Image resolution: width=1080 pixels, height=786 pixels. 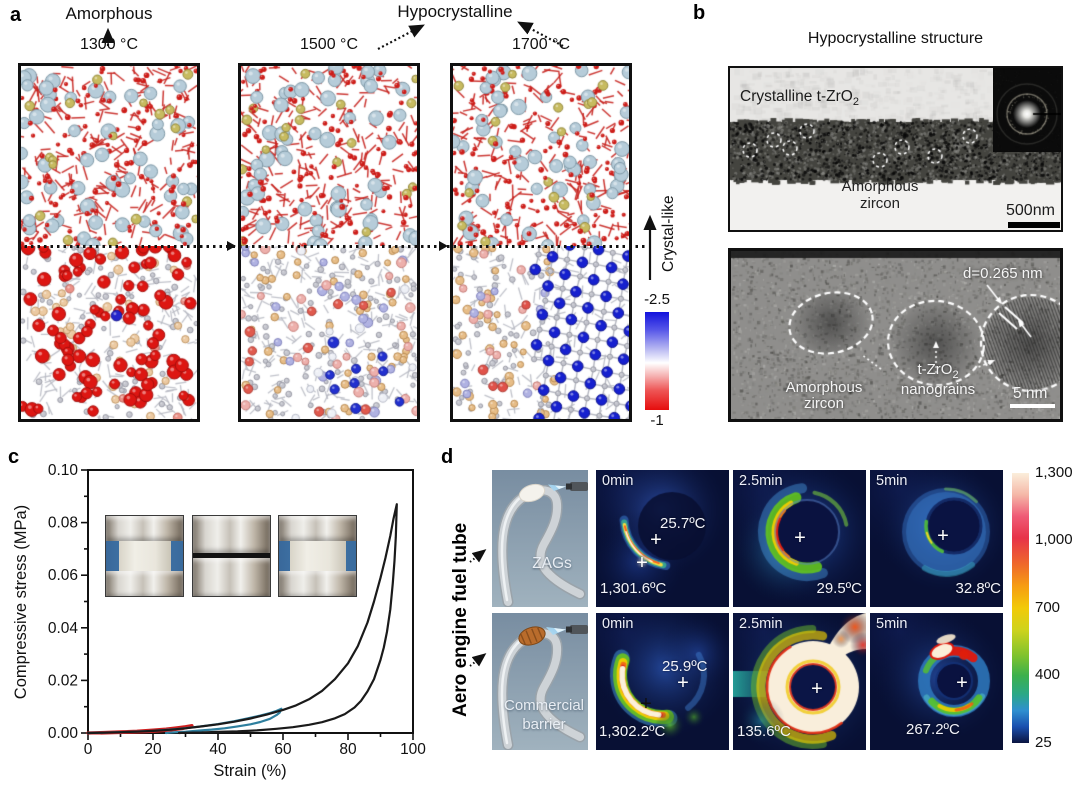 I want to click on zags-tube-photo: ZAGs, so click(x=540, y=538).